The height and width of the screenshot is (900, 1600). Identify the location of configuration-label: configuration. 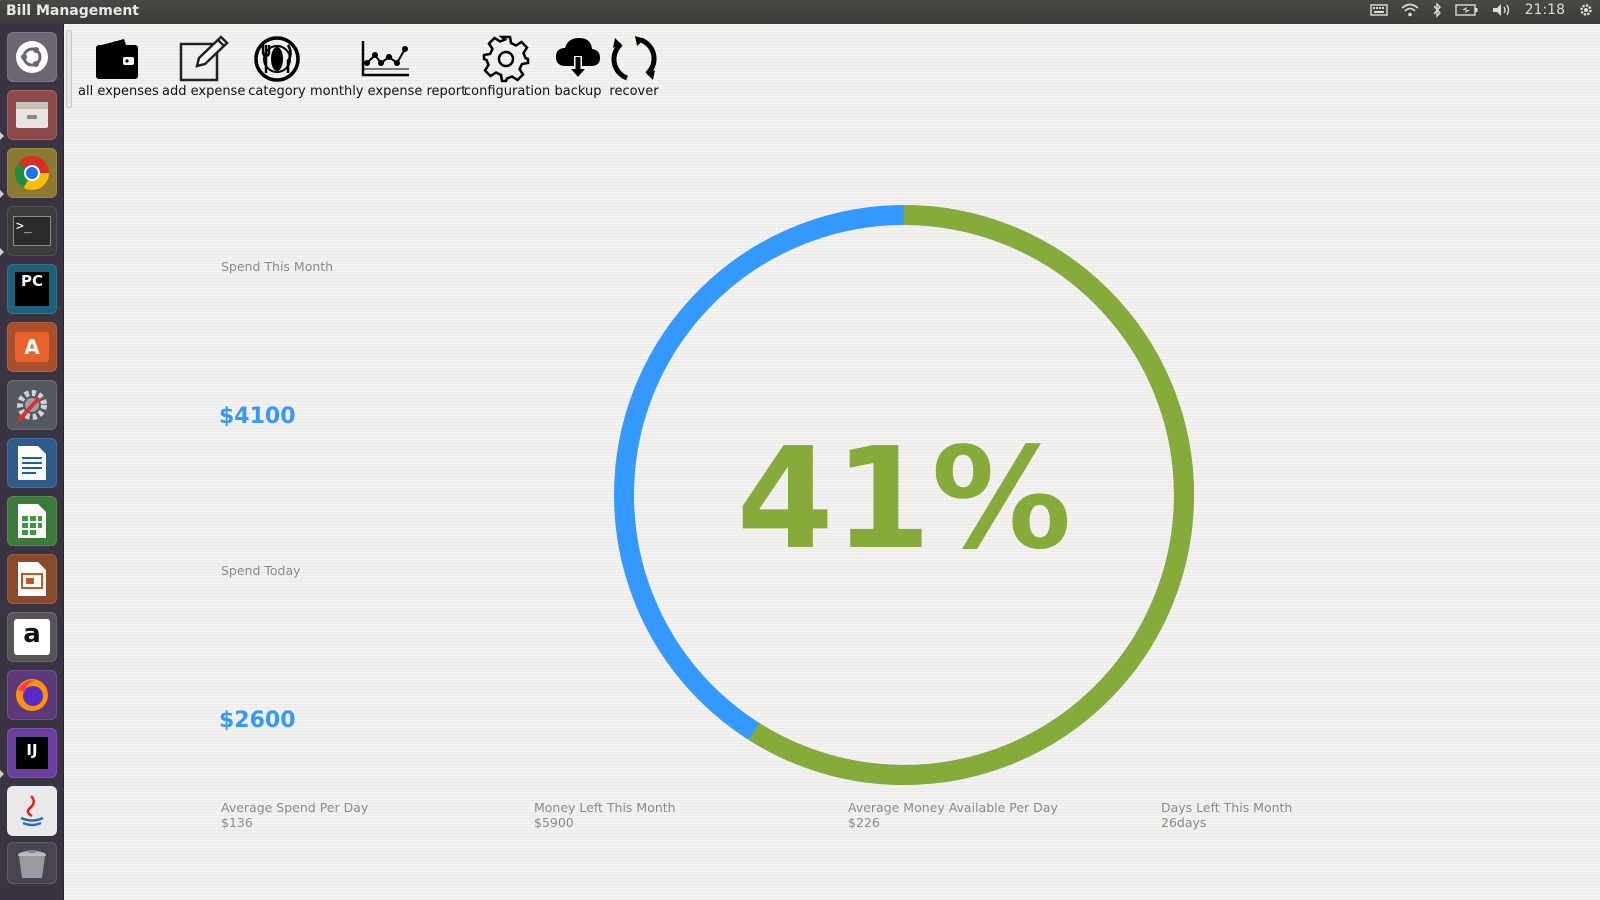
(507, 91).